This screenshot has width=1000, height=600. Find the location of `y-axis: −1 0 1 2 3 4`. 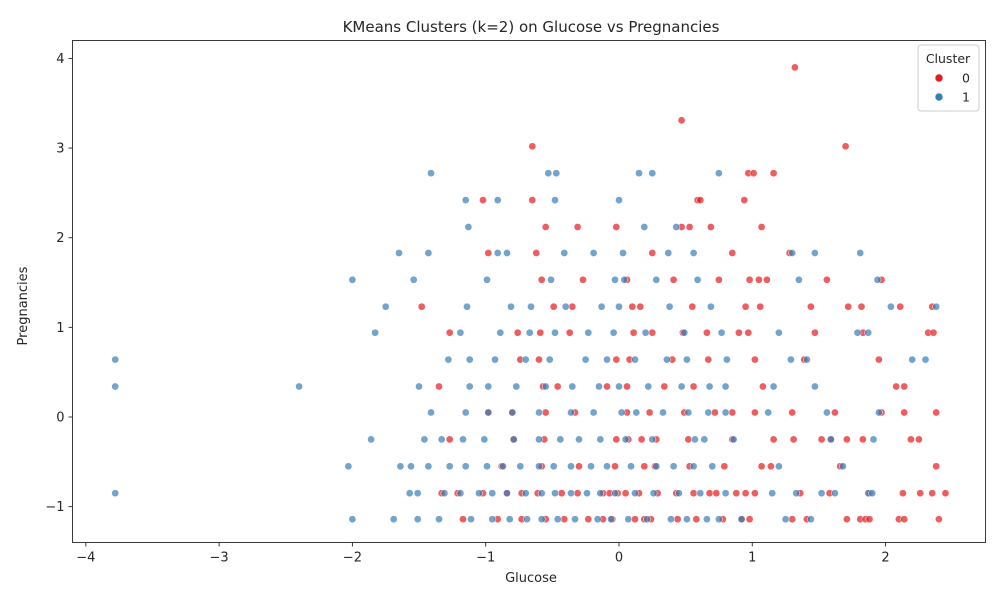

y-axis: −1 0 1 2 3 4 is located at coordinates (59, 283).